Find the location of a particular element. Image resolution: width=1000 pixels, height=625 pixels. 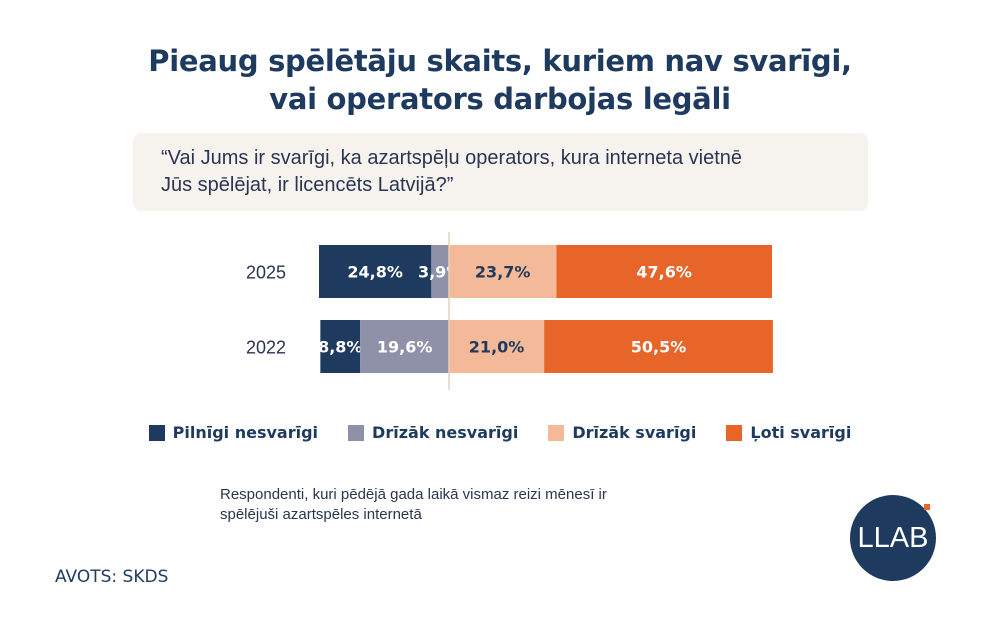

legend-item: Pilnīgi nesvarīgi is located at coordinates (233, 432).